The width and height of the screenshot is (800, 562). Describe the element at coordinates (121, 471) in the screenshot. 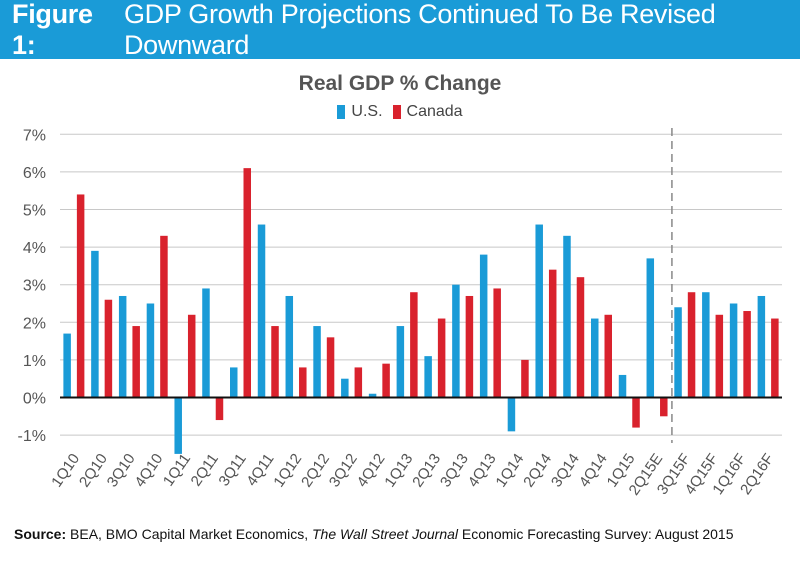

I see `x-tick-label: 3Q10` at that location.